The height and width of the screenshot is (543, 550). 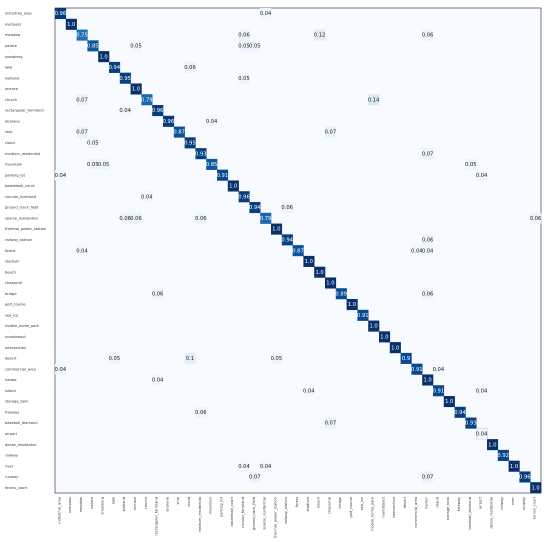 What do you see at coordinates (275, 517) in the screenshot?
I see `column-tick-label: thermal_power_station` at bounding box center [275, 517].